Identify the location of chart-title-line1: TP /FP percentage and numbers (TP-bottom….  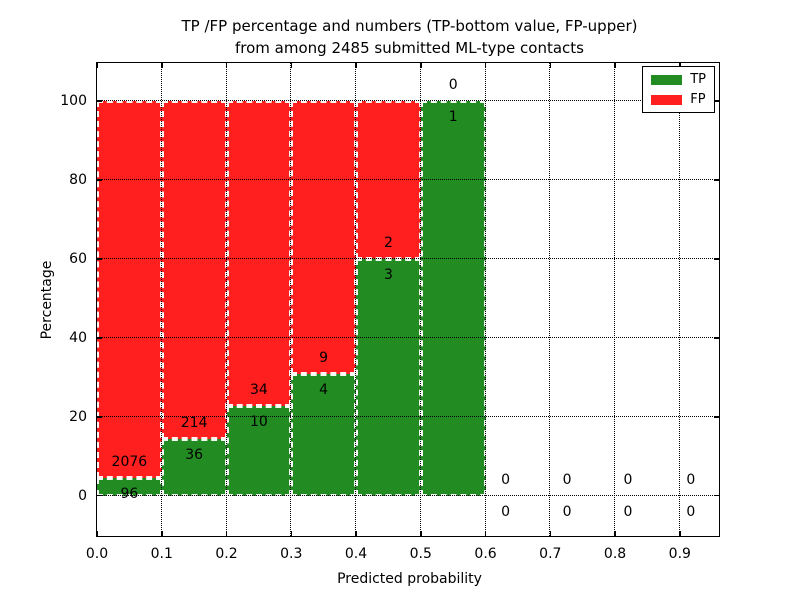
(409, 26).